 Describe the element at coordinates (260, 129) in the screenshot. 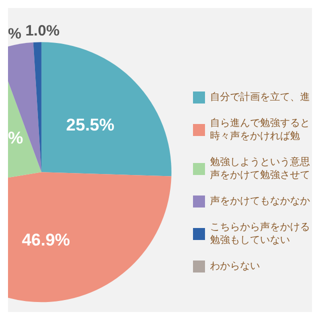

I see `legend-label: 自ら進んで勉強すると時々声をかければ勉` at that location.